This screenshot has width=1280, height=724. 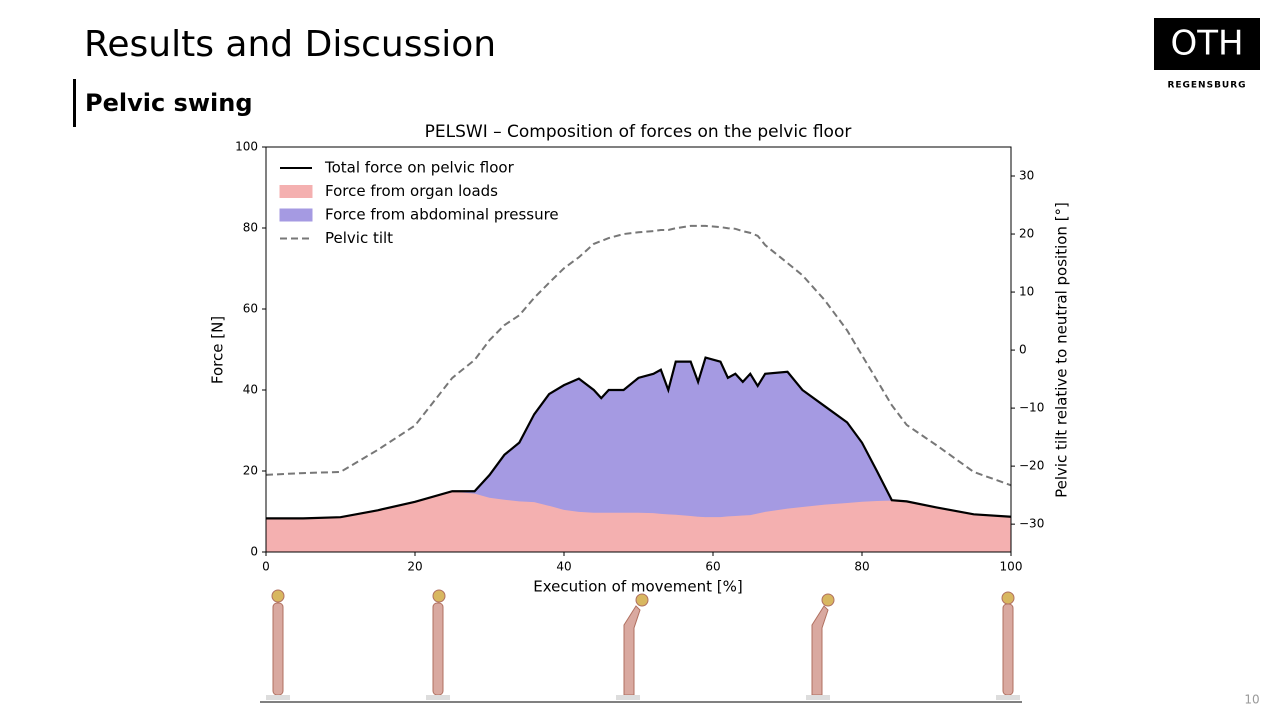 What do you see at coordinates (1031, 408) in the screenshot?
I see `y2-tick-label: −10` at bounding box center [1031, 408].